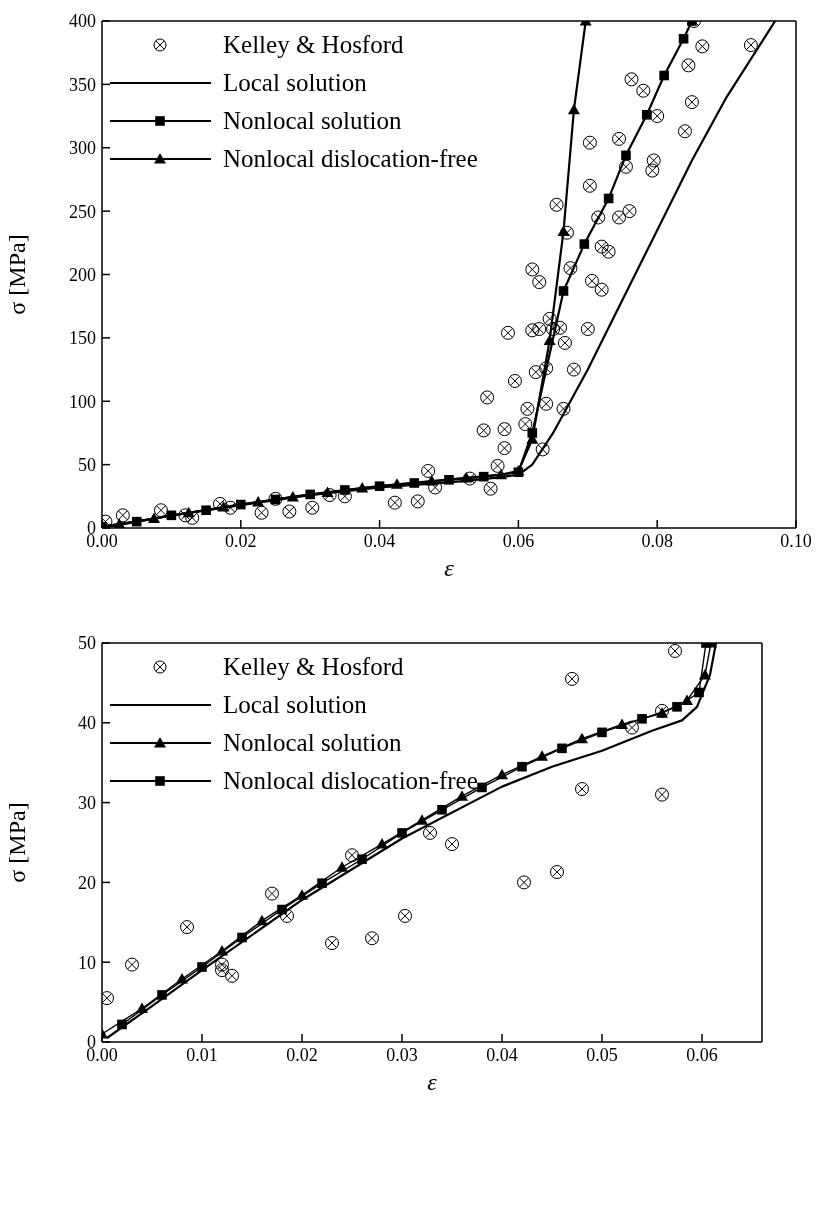  Describe the element at coordinates (657, 540) in the screenshot. I see `x-tick-label: 0.08` at that location.